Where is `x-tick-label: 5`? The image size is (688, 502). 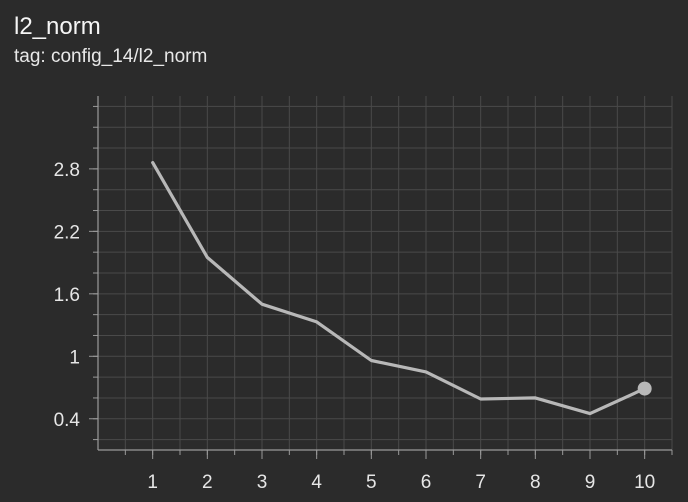 x-tick-label: 5 is located at coordinates (371, 482).